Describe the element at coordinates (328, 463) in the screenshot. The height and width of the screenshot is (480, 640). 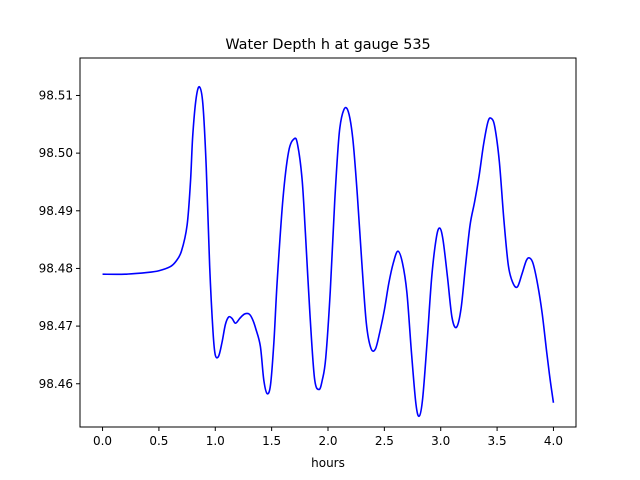
I see `x-axis-label: hours` at that location.